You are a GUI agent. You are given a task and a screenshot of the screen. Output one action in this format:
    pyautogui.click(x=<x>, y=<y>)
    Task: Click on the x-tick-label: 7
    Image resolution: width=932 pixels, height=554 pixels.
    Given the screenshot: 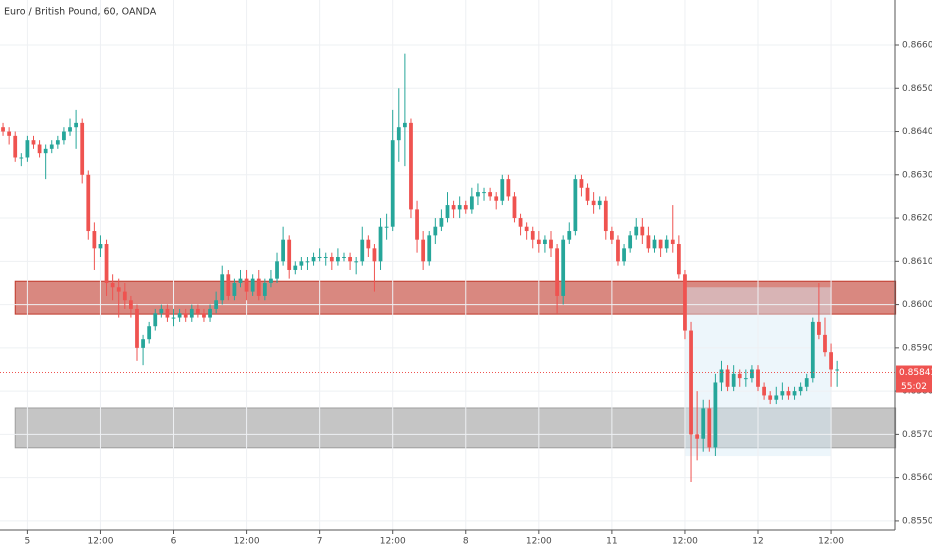 What is the action you would take?
    pyautogui.click(x=320, y=542)
    